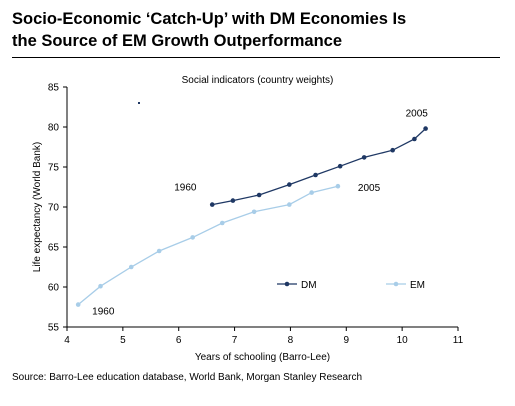 This screenshot has height=406, width=515. Describe the element at coordinates (417, 114) in the screenshot. I see `annotation-dm-2005: 2005` at that location.